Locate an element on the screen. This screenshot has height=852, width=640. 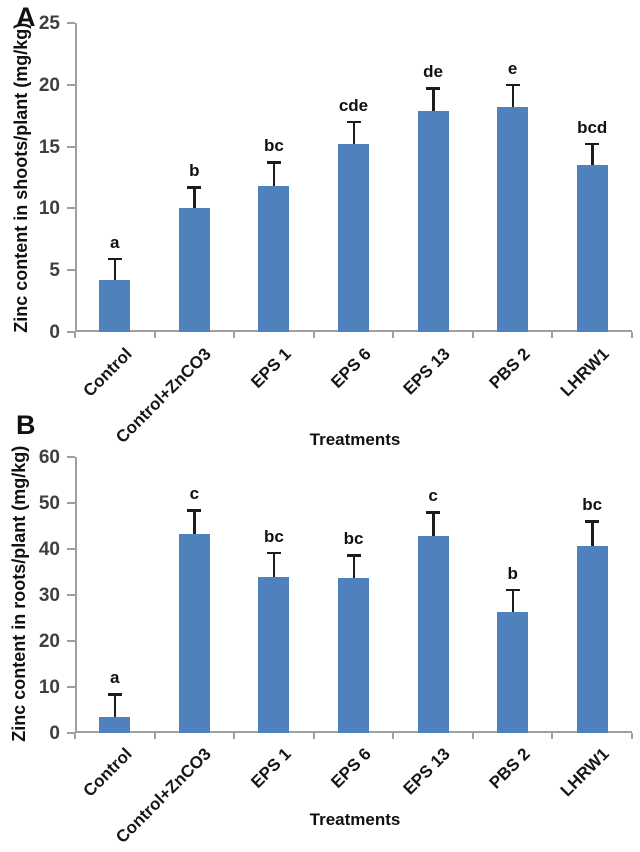
bar-control-znco3 is located at coordinates (194, 270).